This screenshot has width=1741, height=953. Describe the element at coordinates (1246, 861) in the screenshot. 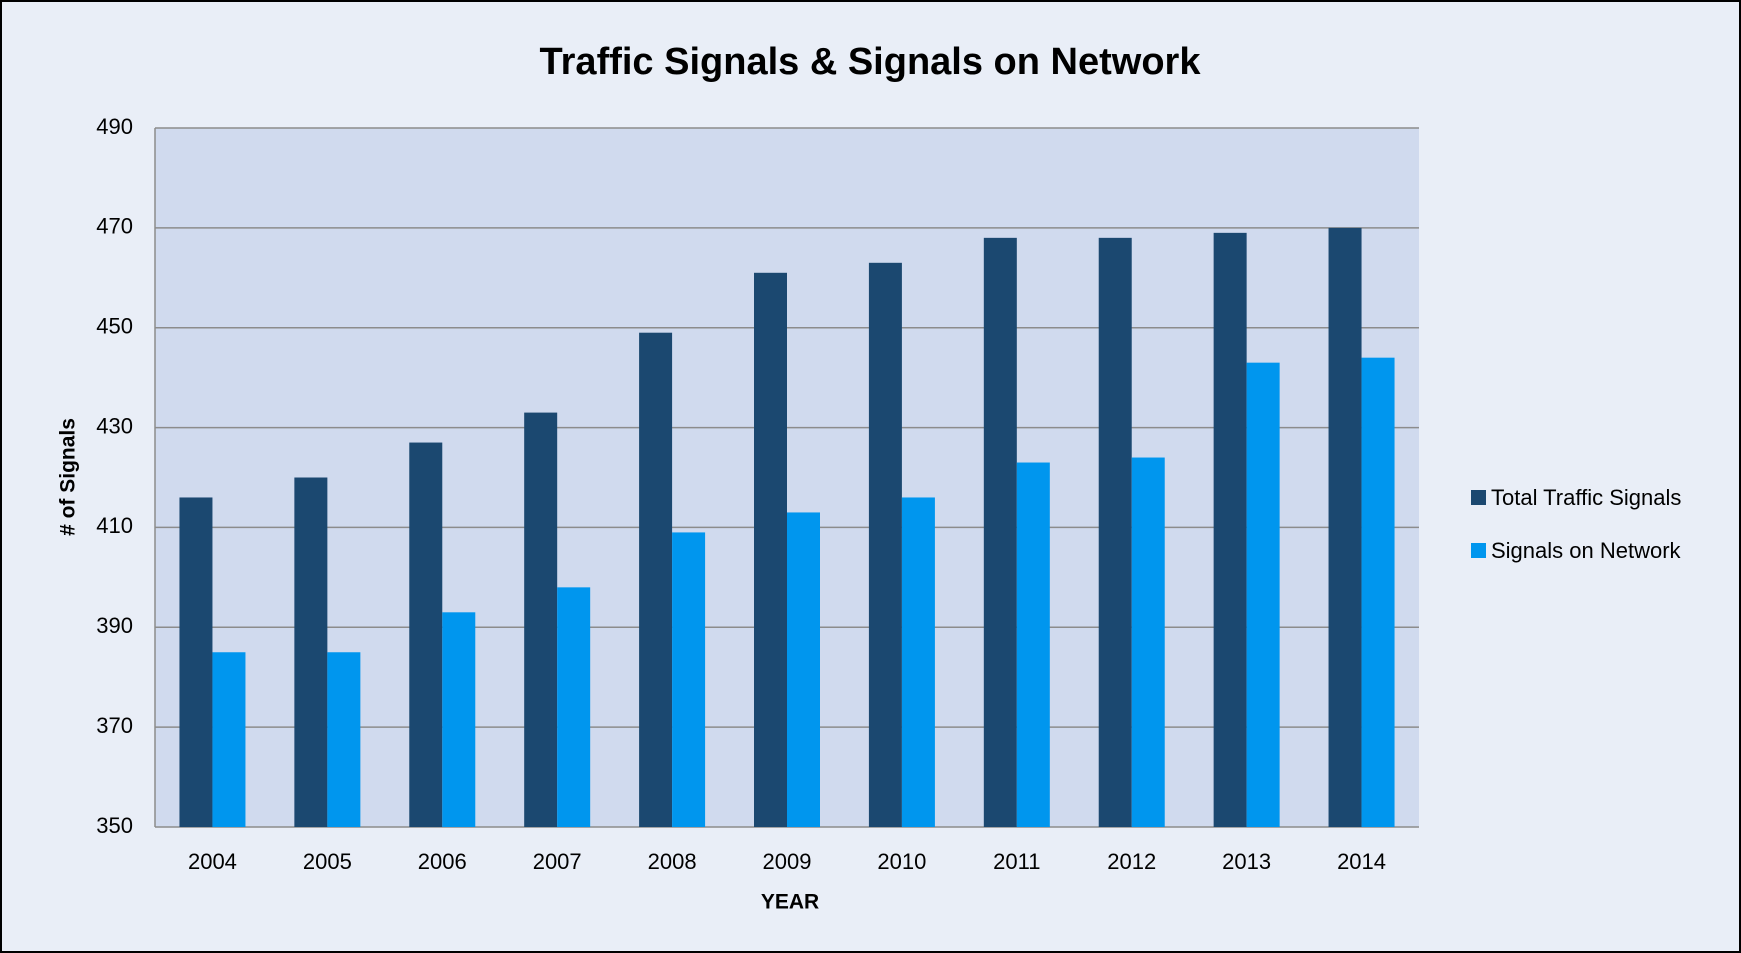

I see `x-tick-label: 2013` at that location.